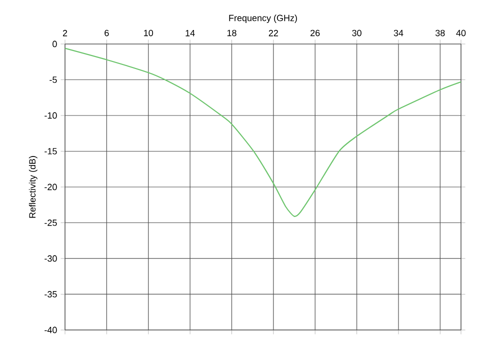  I want to click on x-tick-label: 6, so click(106, 33).